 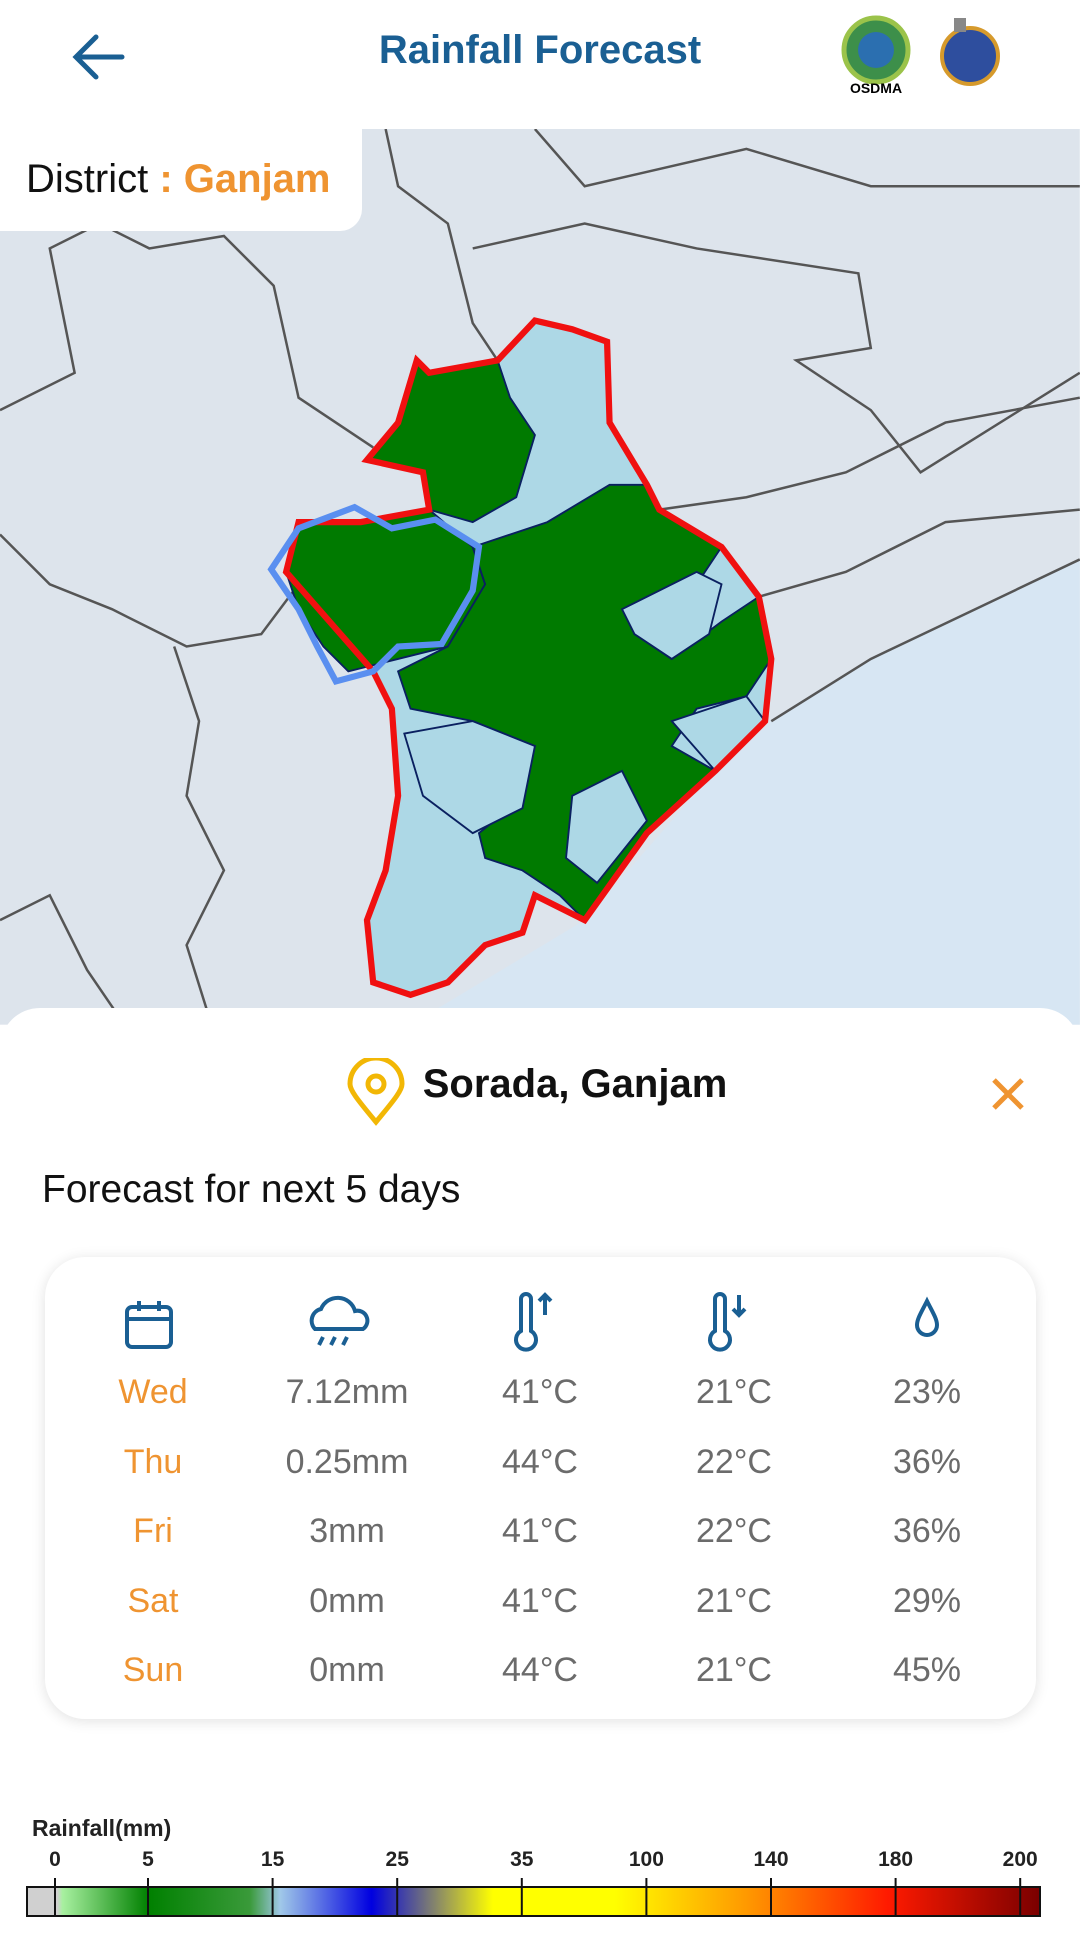 I want to click on logos, so click(x=920, y=50).